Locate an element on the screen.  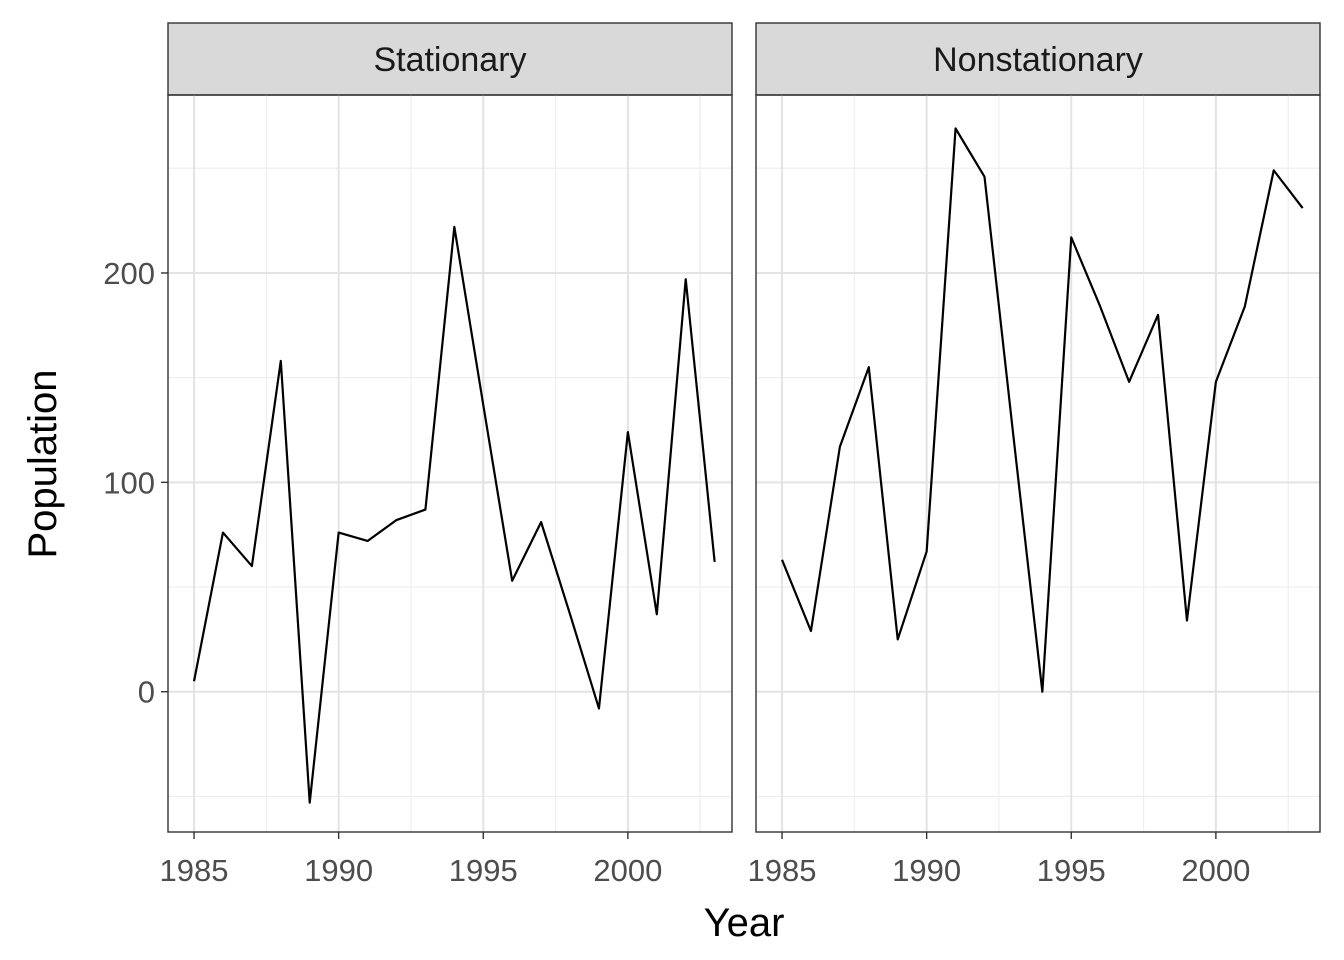
y-axis: 0 100 200 is located at coordinates (135, 483).